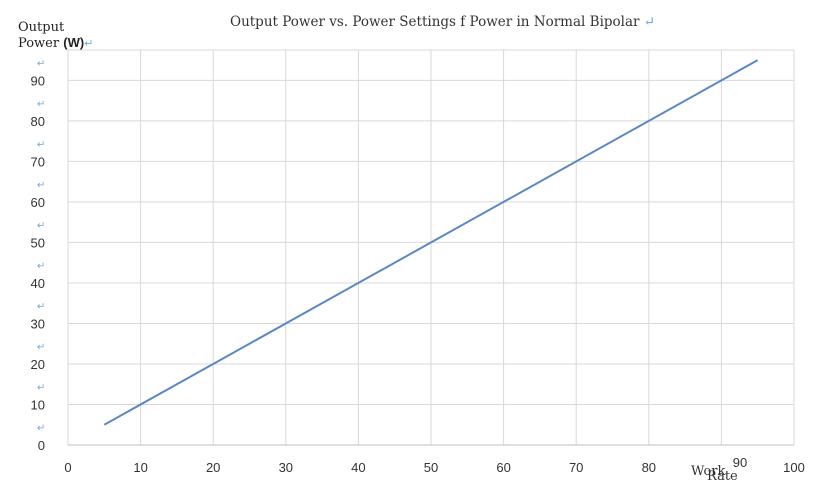 The image size is (825, 492). What do you see at coordinates (358, 467) in the screenshot?
I see `x-tick-label: 40` at bounding box center [358, 467].